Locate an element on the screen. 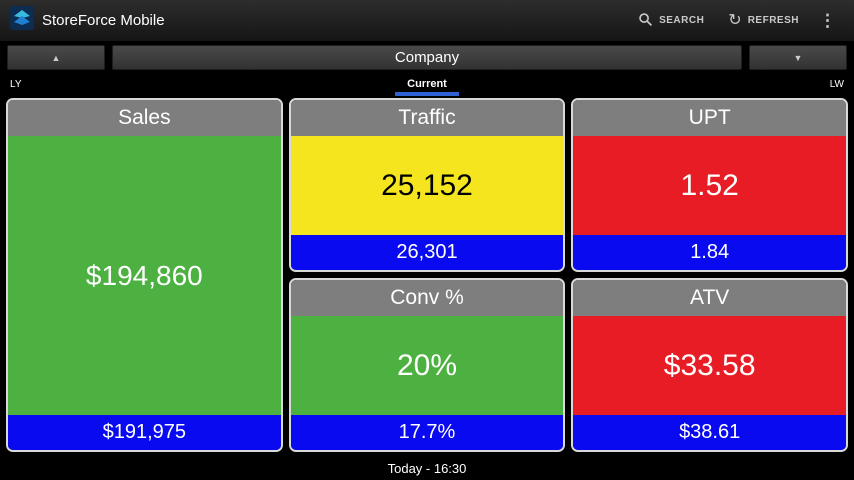 The width and height of the screenshot is (854, 480). chevron-up-icon: ▲ is located at coordinates (56, 57).